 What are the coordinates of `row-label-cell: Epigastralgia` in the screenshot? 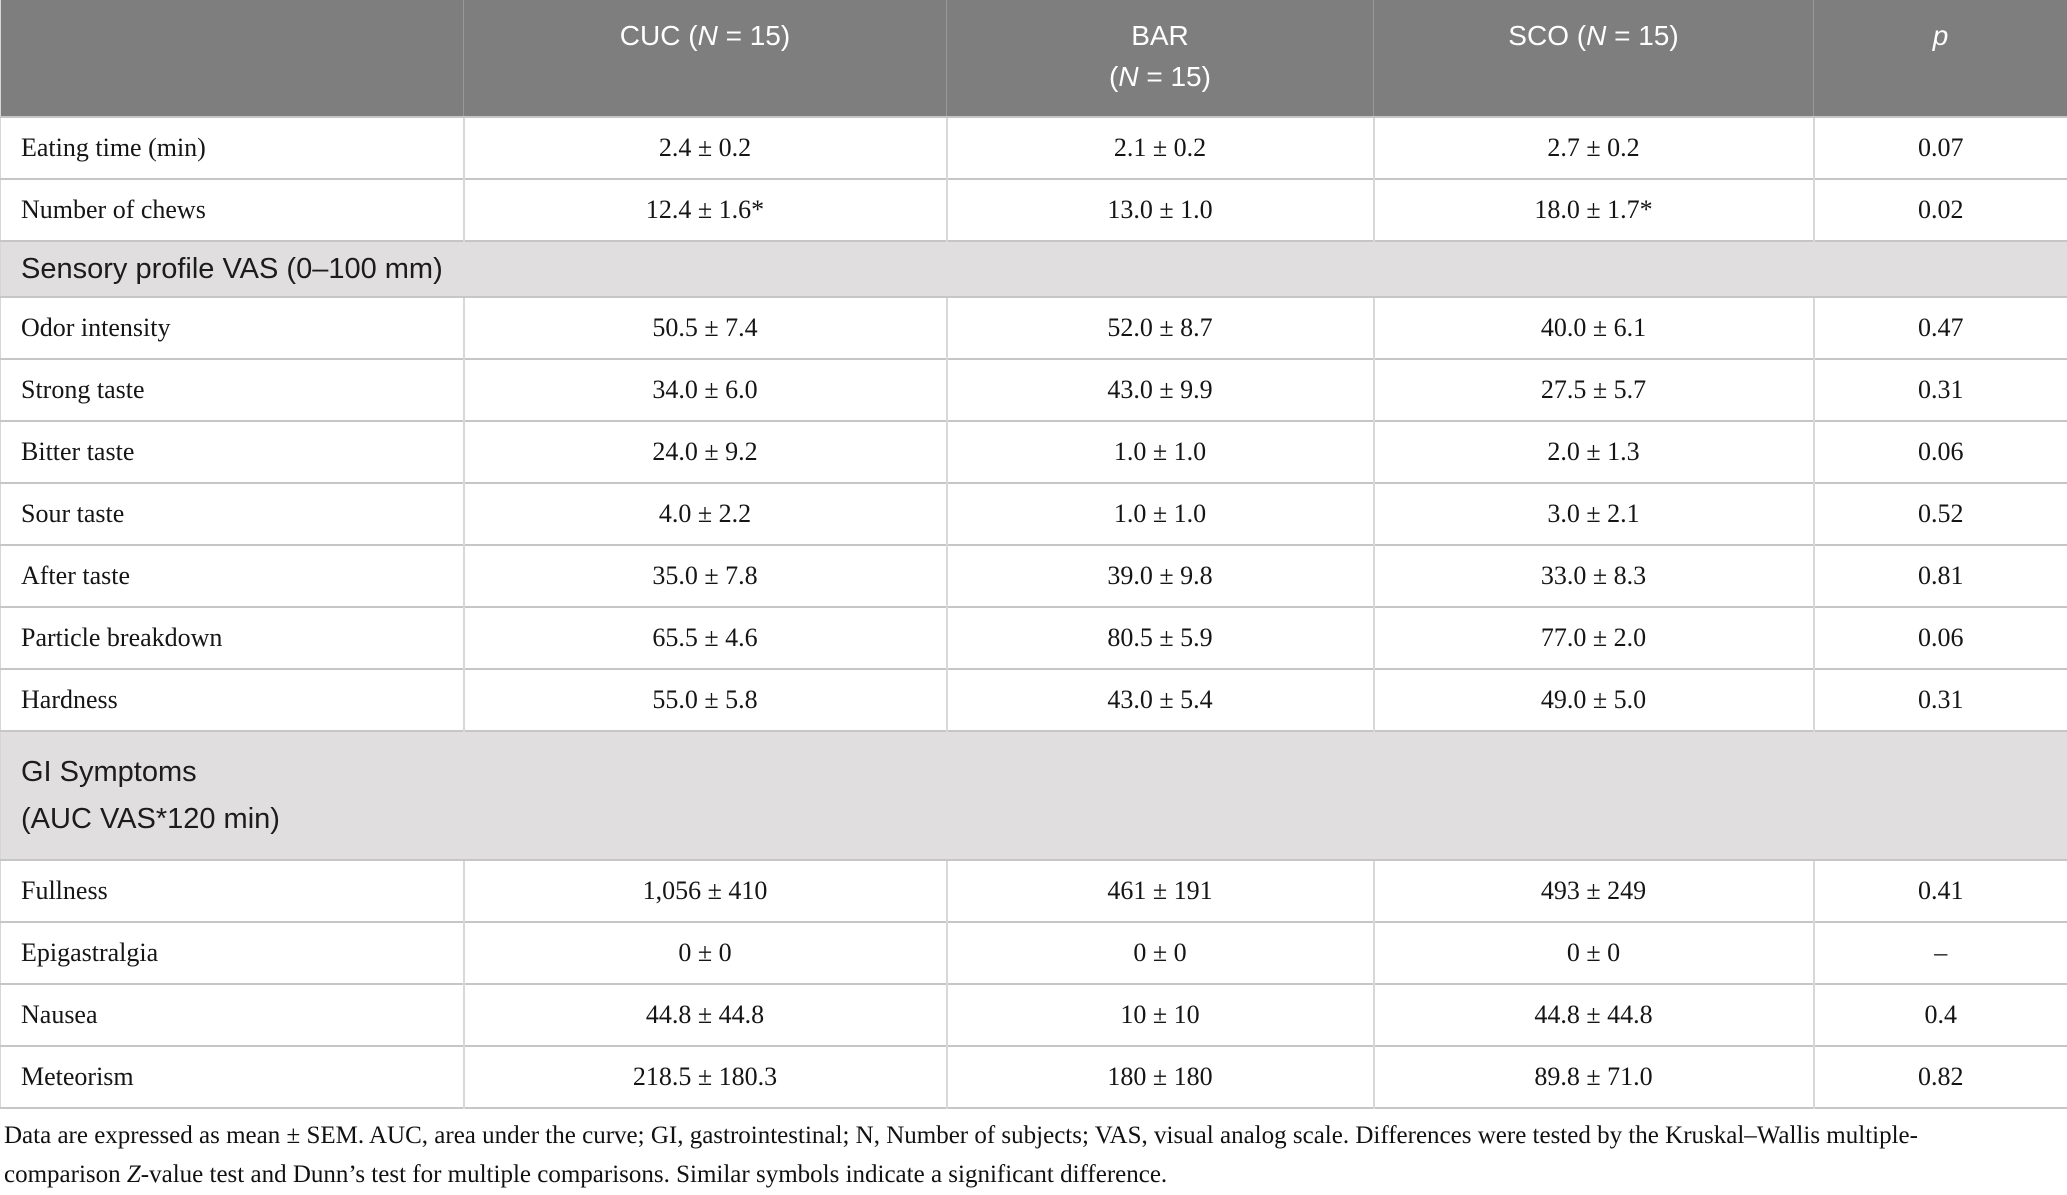 It's located at (232, 953).